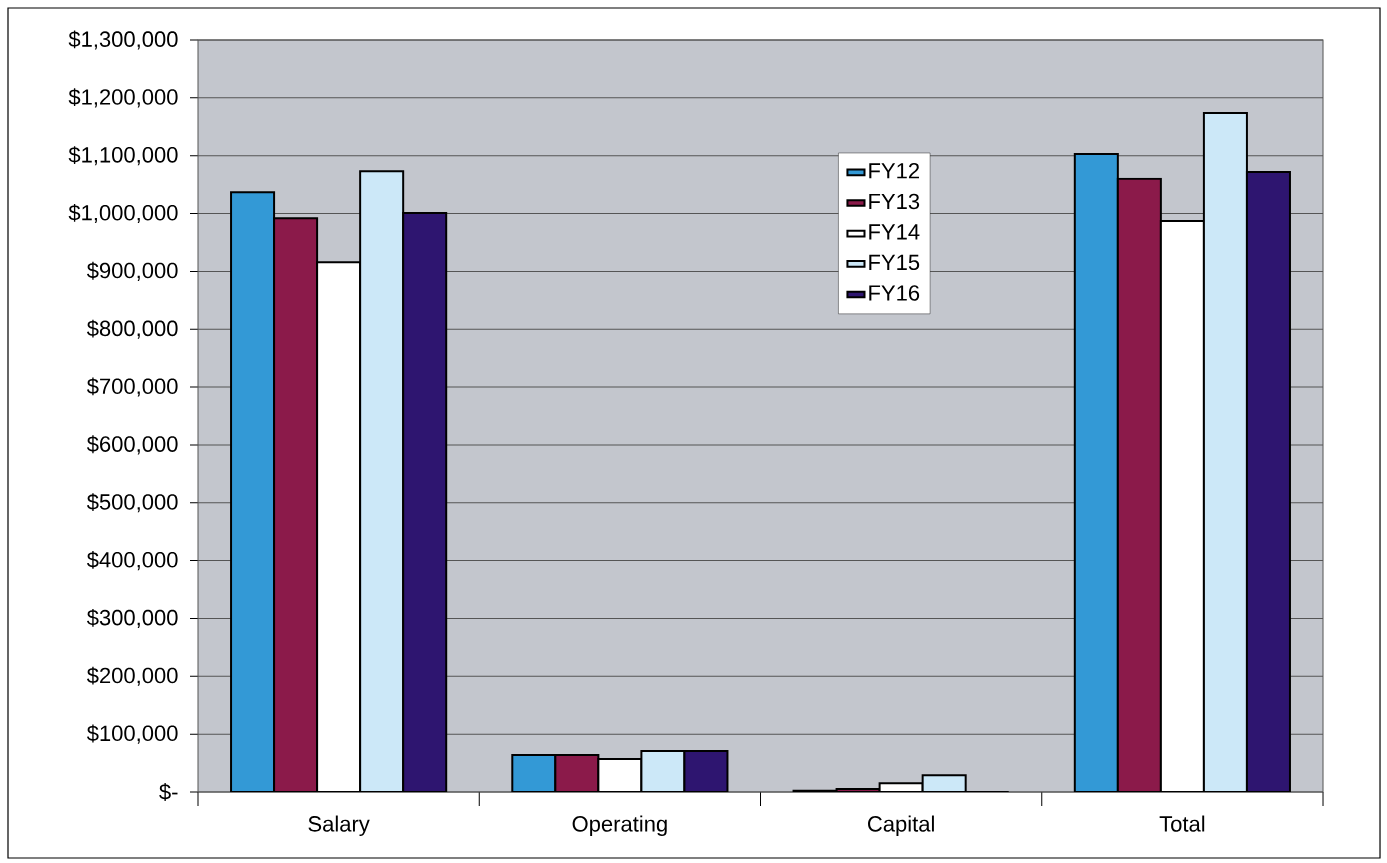  I want to click on y-tick-label: $300,000, so click(132, 618).